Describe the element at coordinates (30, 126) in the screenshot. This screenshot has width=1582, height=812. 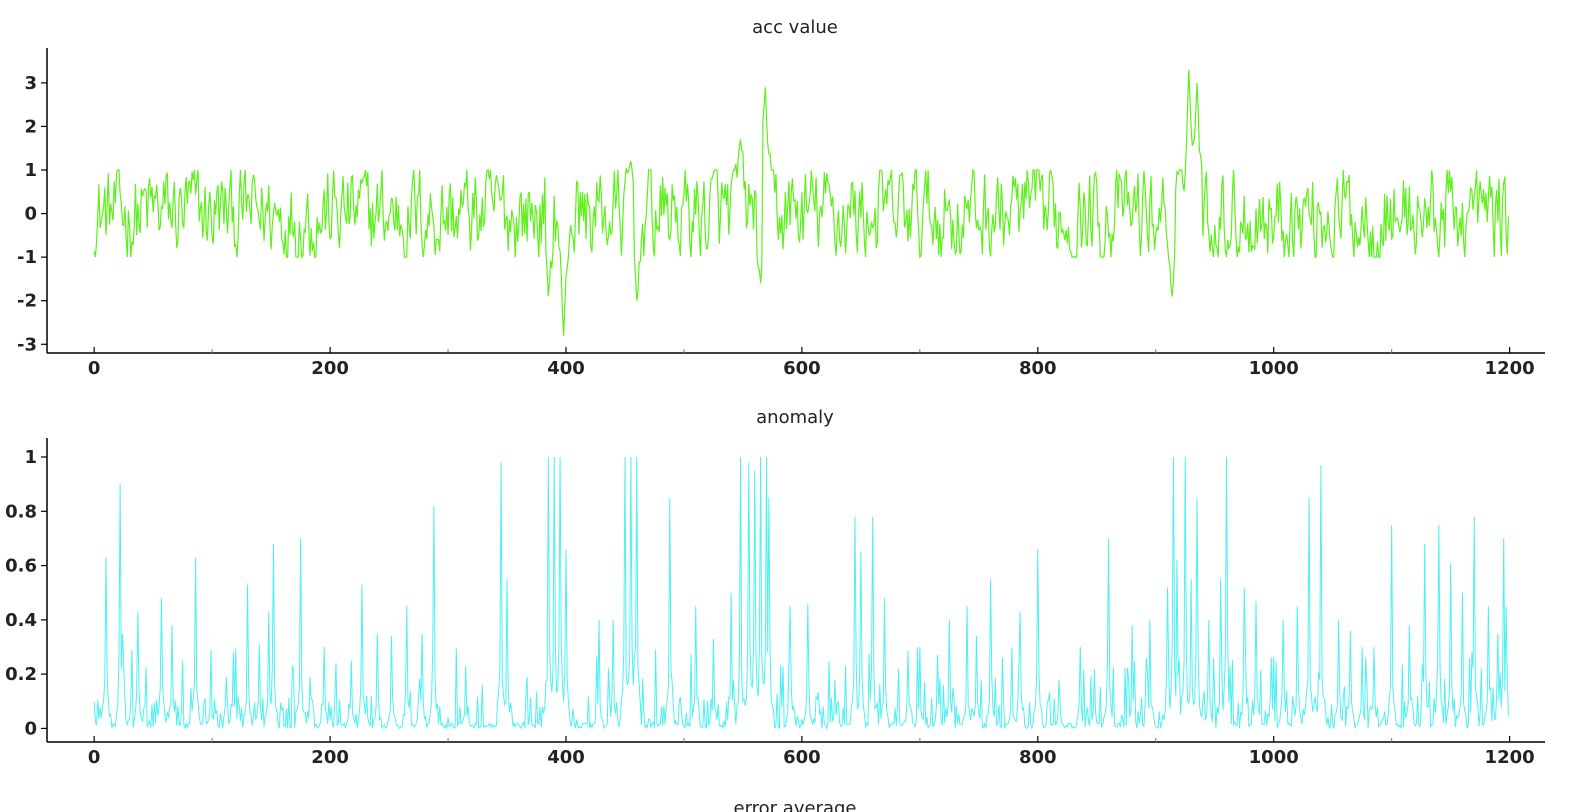
I see `y-tick-label: 2` at that location.